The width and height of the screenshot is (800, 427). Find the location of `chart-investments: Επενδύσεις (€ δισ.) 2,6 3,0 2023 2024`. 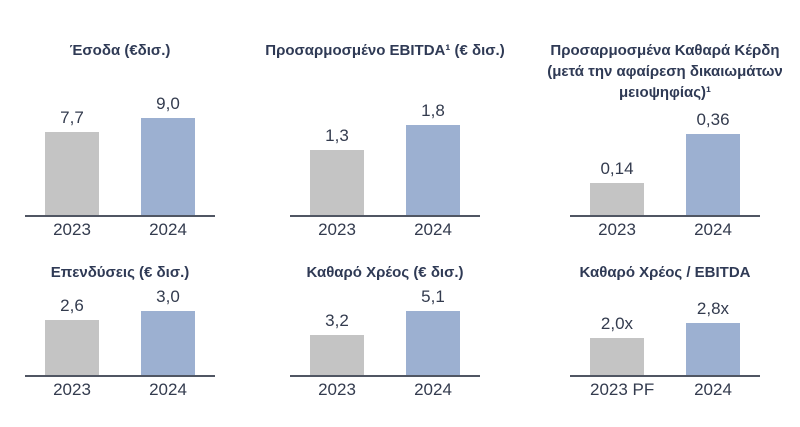

chart-investments: Επενδύσεις (€ δισ.) 2,6 3,0 2023 2024 is located at coordinates (120, 333).